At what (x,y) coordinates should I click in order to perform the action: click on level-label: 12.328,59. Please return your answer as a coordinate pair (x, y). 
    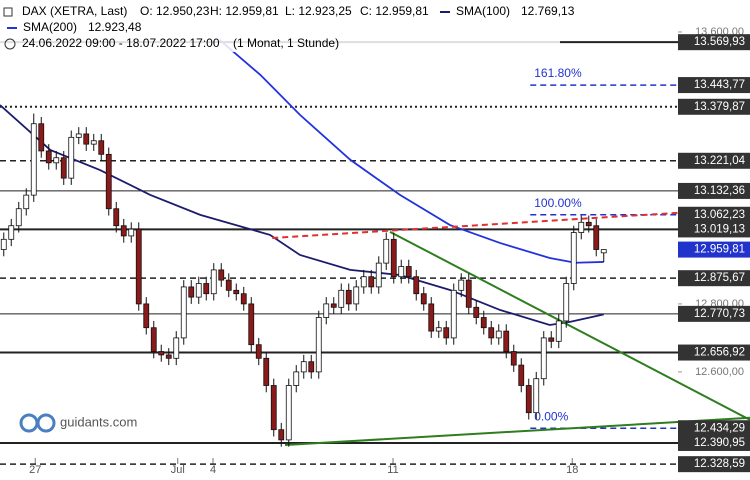
    Looking at the image, I should click on (719, 464).